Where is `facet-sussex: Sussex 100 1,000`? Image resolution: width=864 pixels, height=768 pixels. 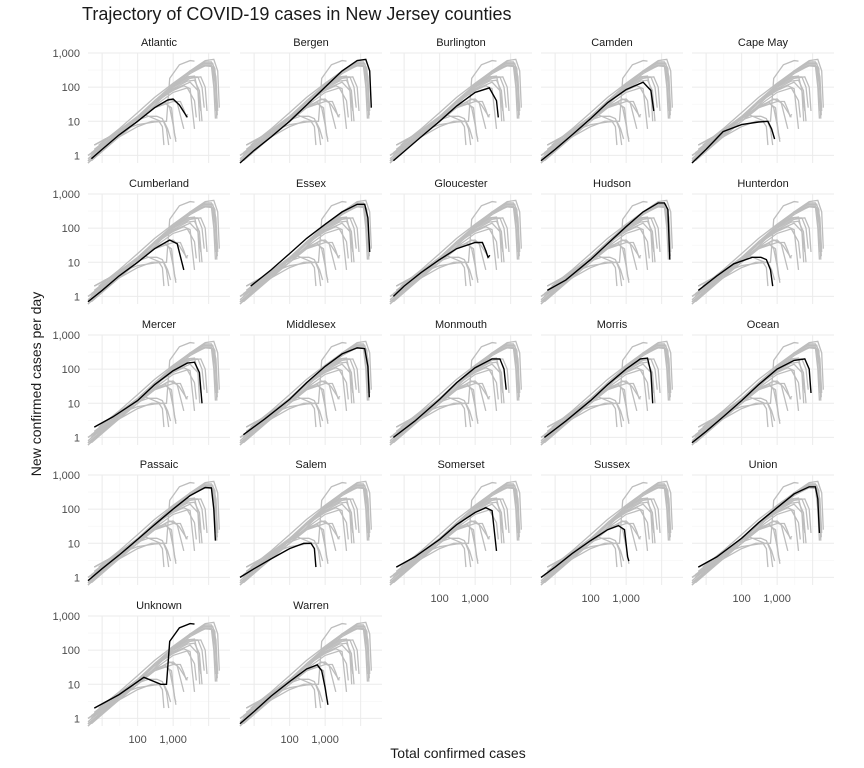
facet-sussex: Sussex 100 1,000 is located at coordinates (611, 532).